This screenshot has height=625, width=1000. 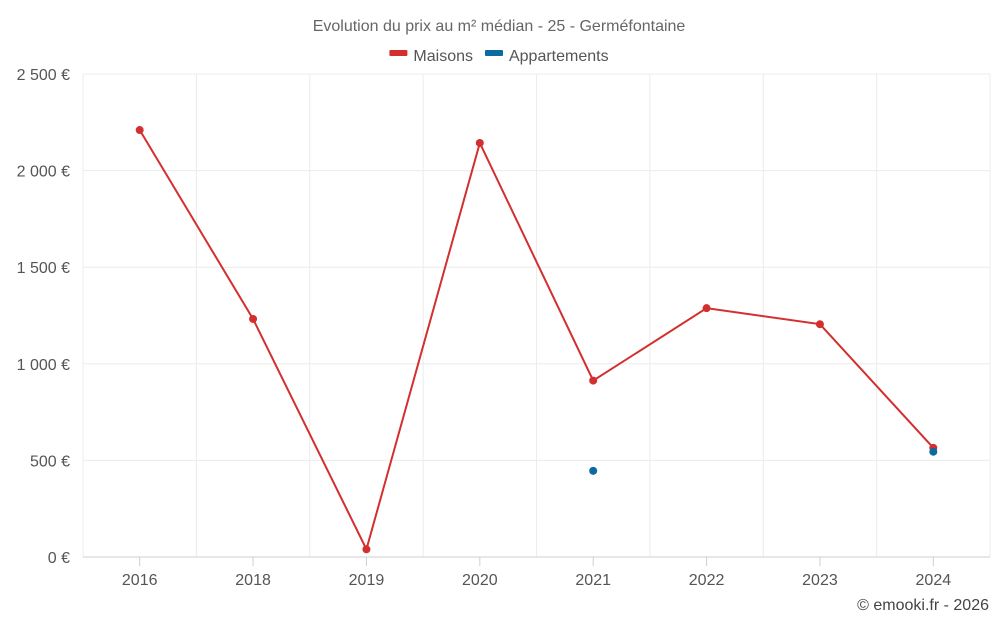 I want to click on credit-label: © emooki.fr - 2026, so click(x=923, y=605).